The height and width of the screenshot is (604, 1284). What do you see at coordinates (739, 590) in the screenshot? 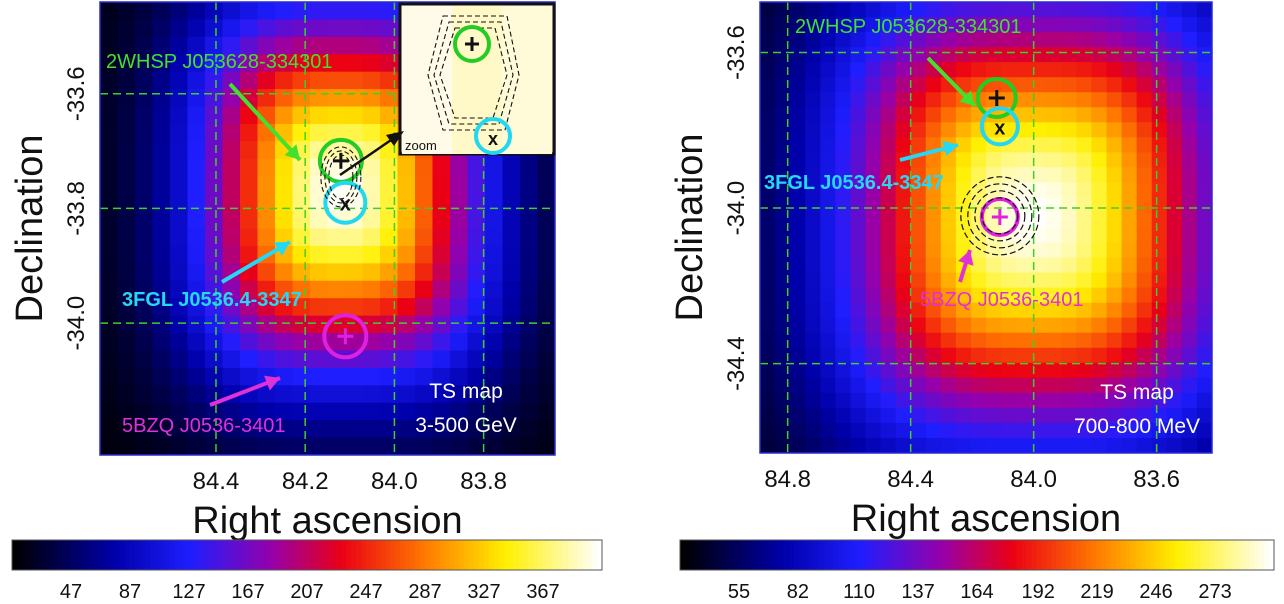
I see `colorbar-tick-label: 55` at bounding box center [739, 590].